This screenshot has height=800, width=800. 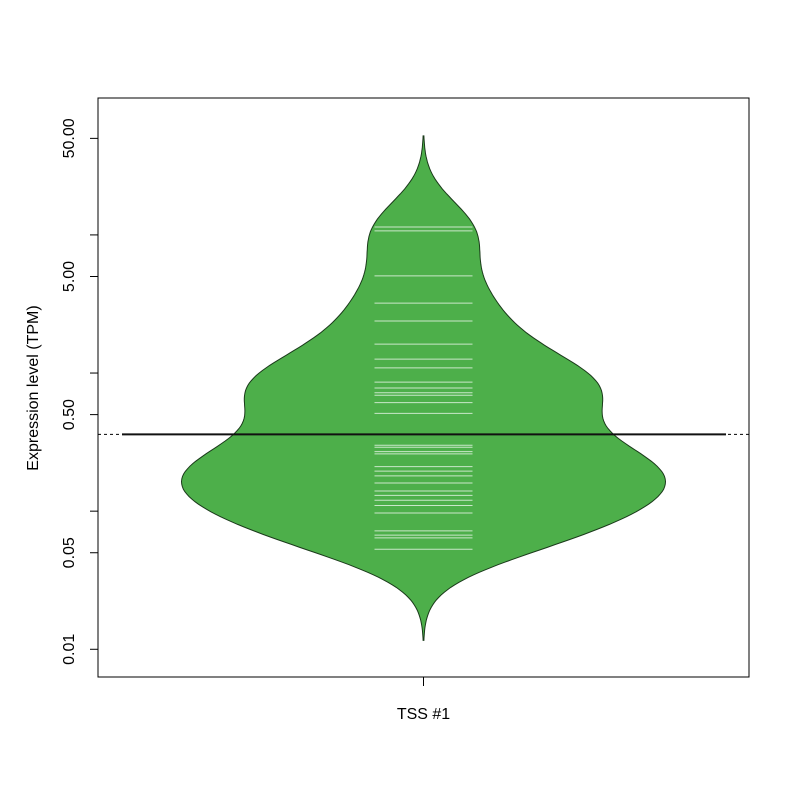 What do you see at coordinates (69, 649) in the screenshot?
I see `y-tick-label: 0.01` at bounding box center [69, 649].